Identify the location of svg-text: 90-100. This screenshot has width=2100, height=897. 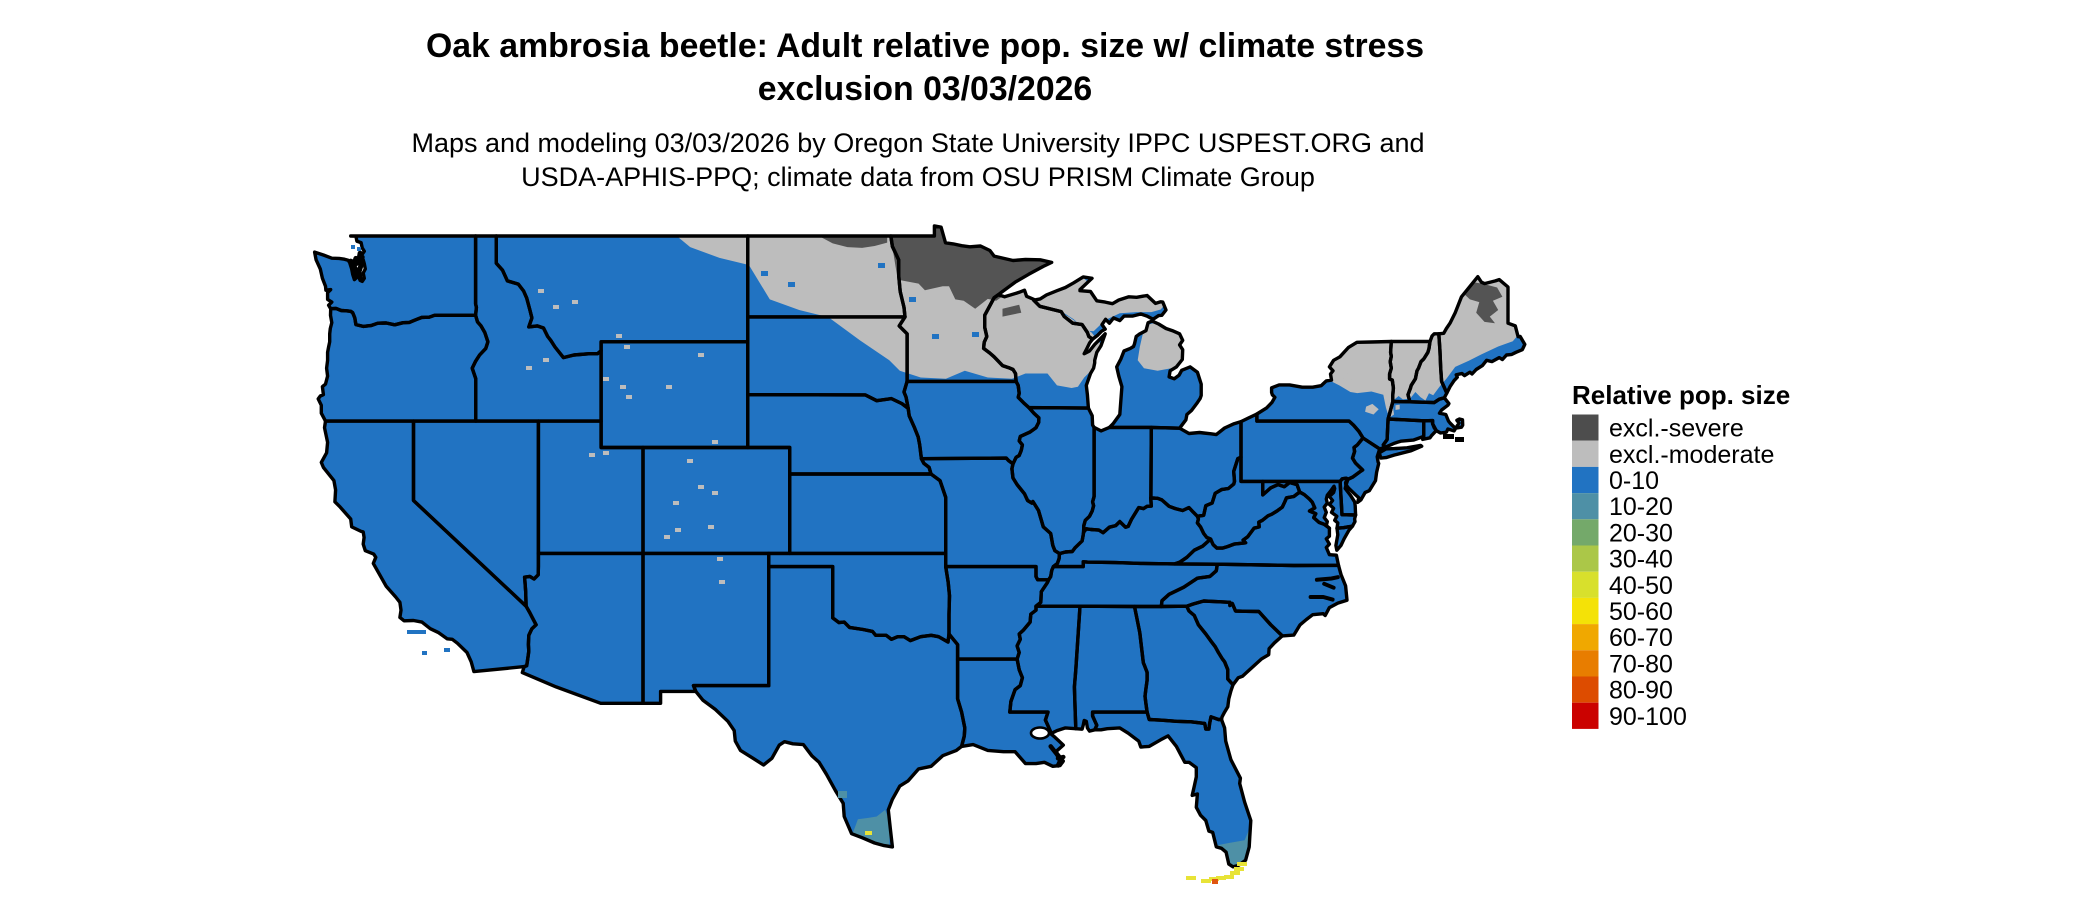
(1648, 717).